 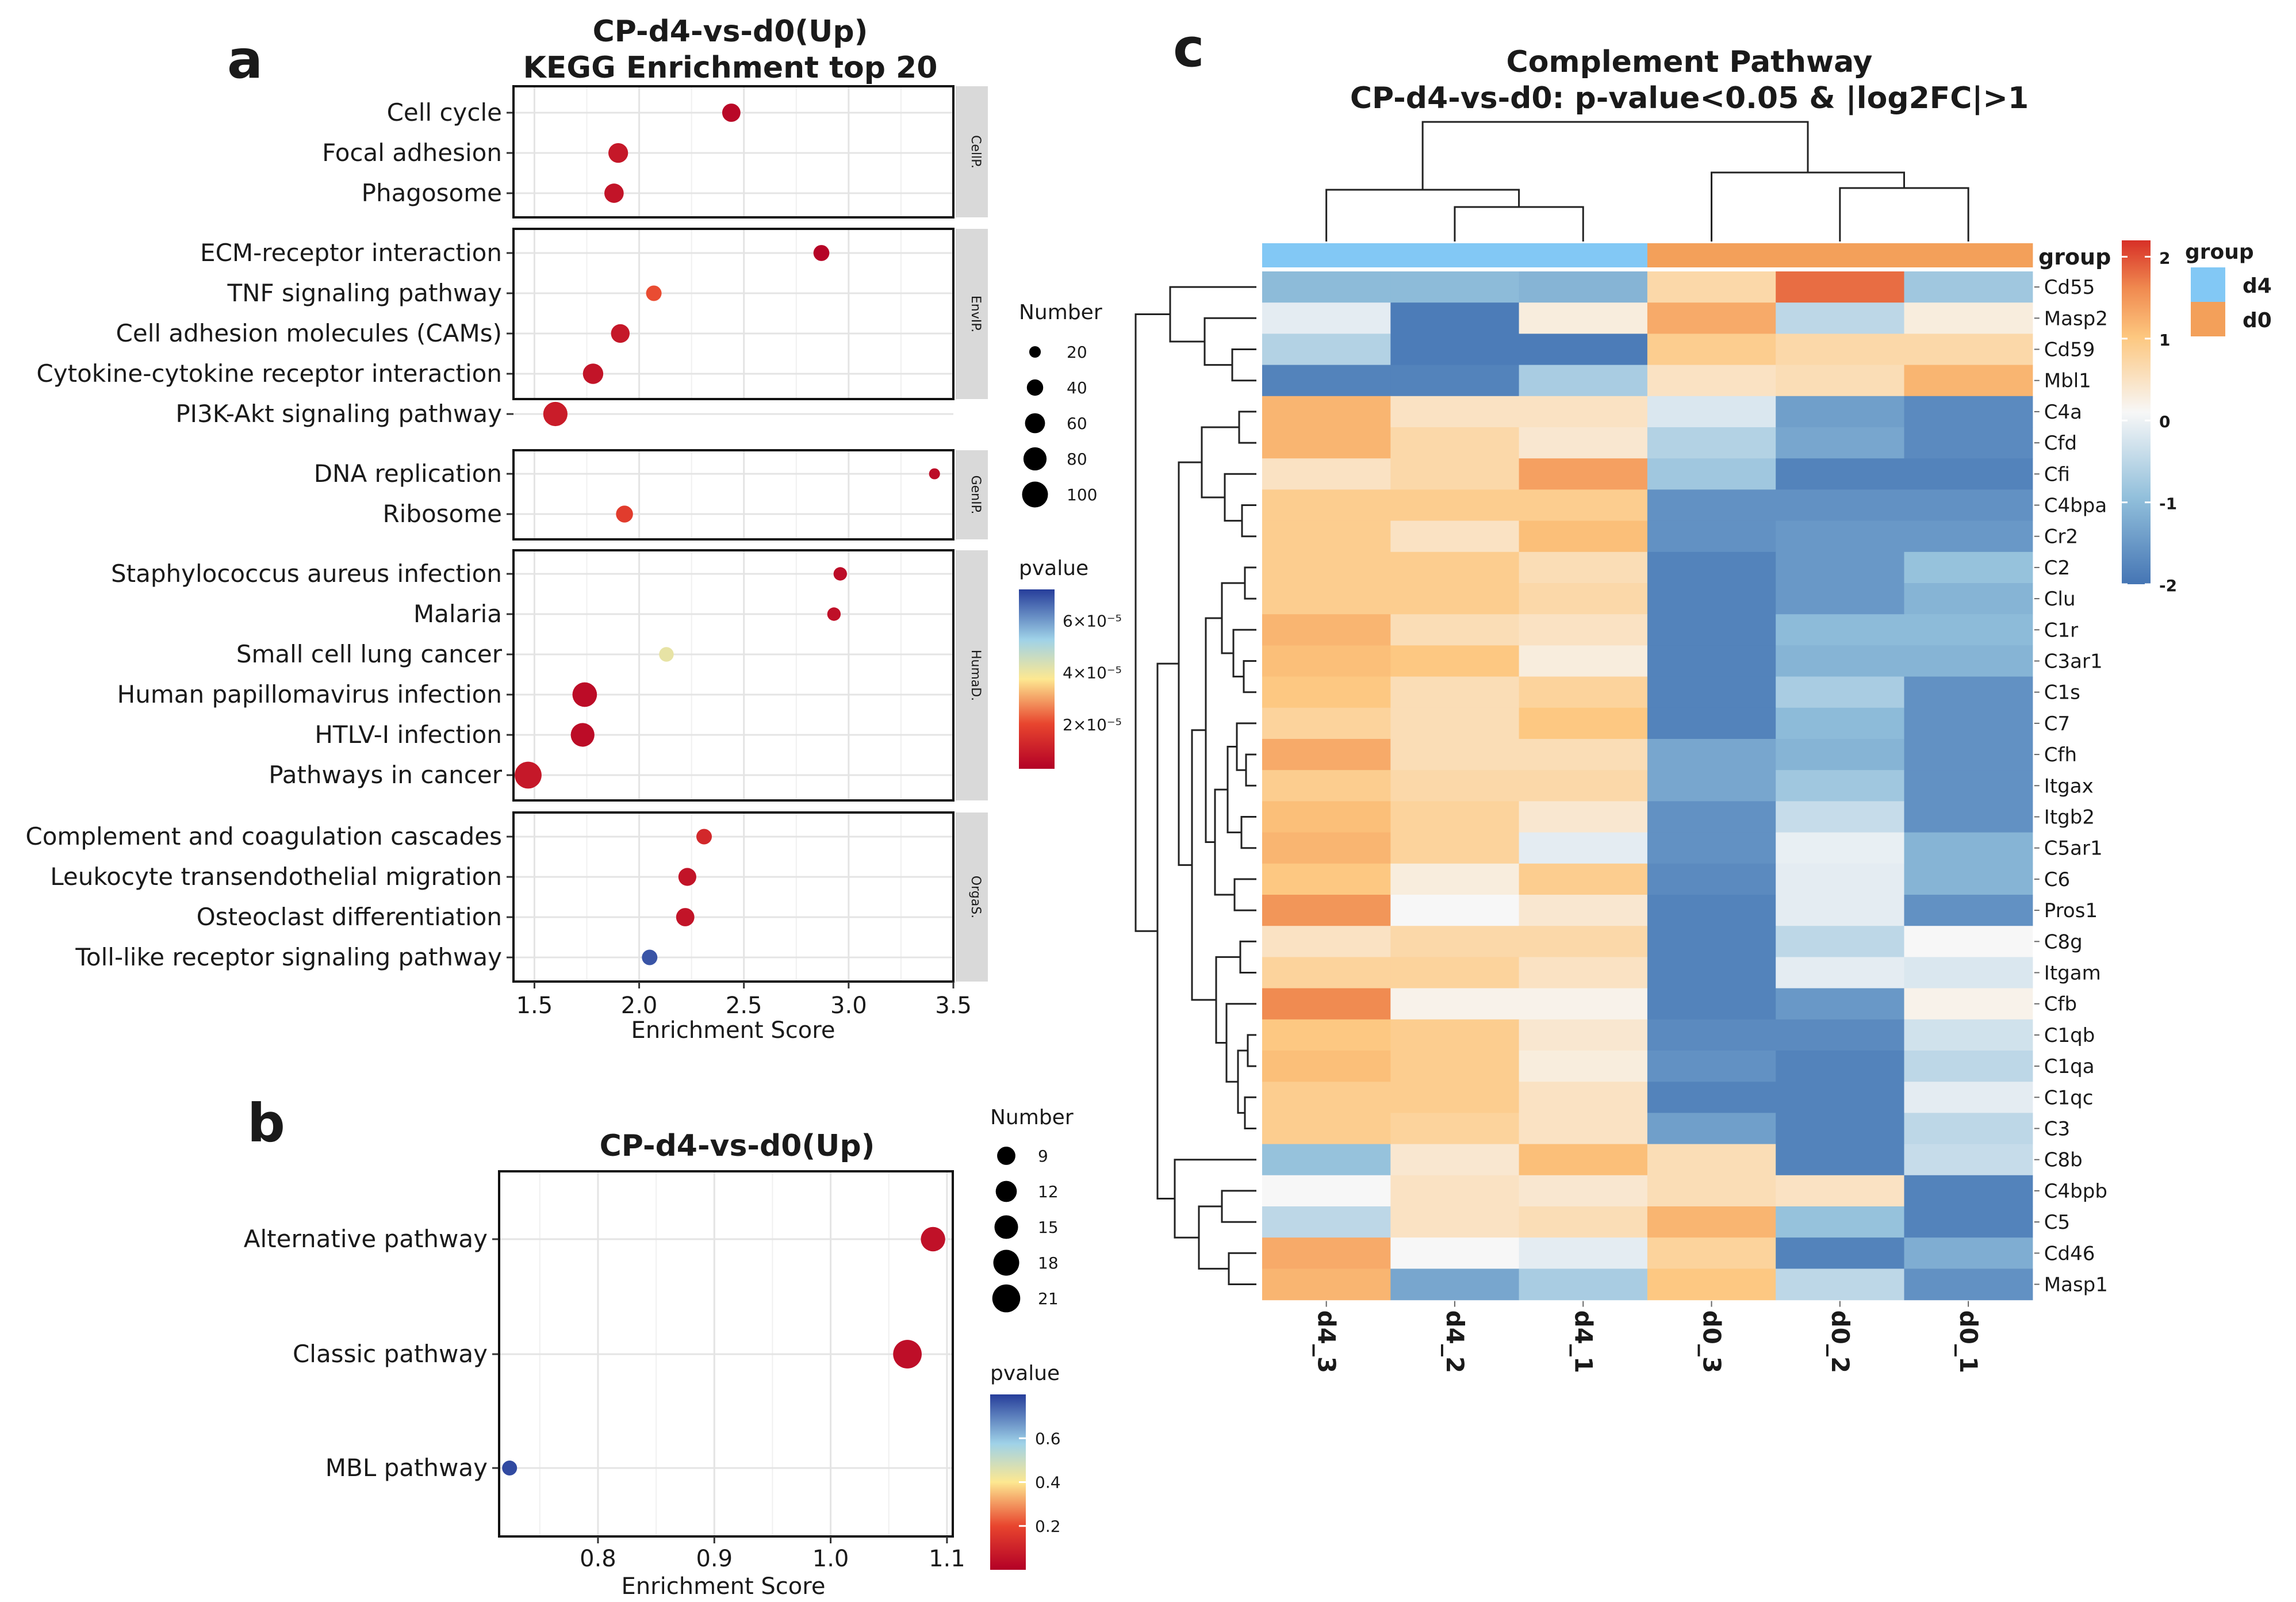 I want to click on gene-label: C1qc, so click(x=2069, y=1098).